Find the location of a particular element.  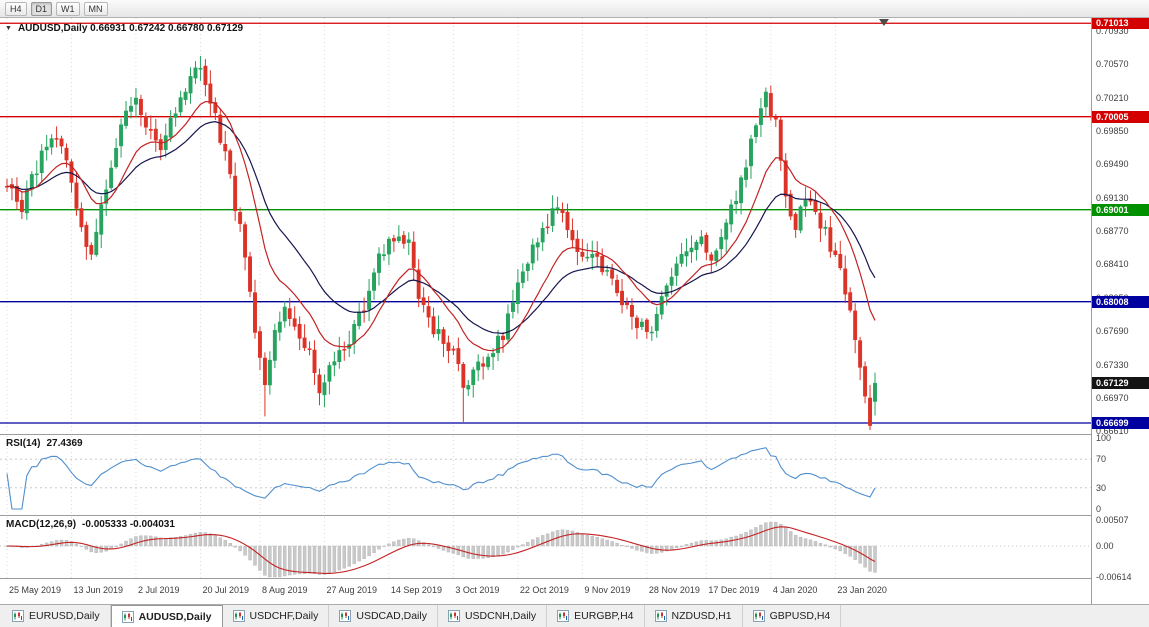

chart-tab-label: USDCAD,Daily is located at coordinates (391, 616).